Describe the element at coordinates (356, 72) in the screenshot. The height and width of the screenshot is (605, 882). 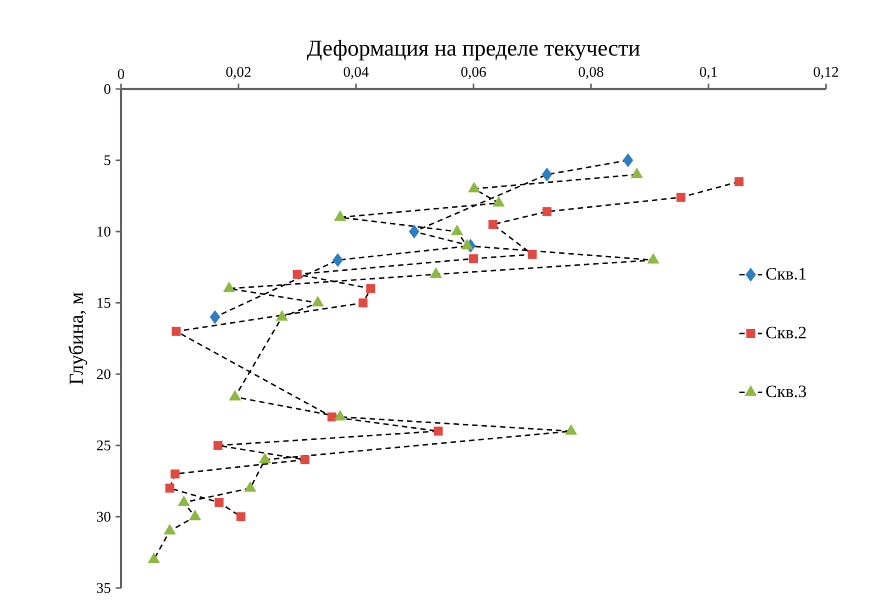
I see `x-tick-label: 0,04` at that location.